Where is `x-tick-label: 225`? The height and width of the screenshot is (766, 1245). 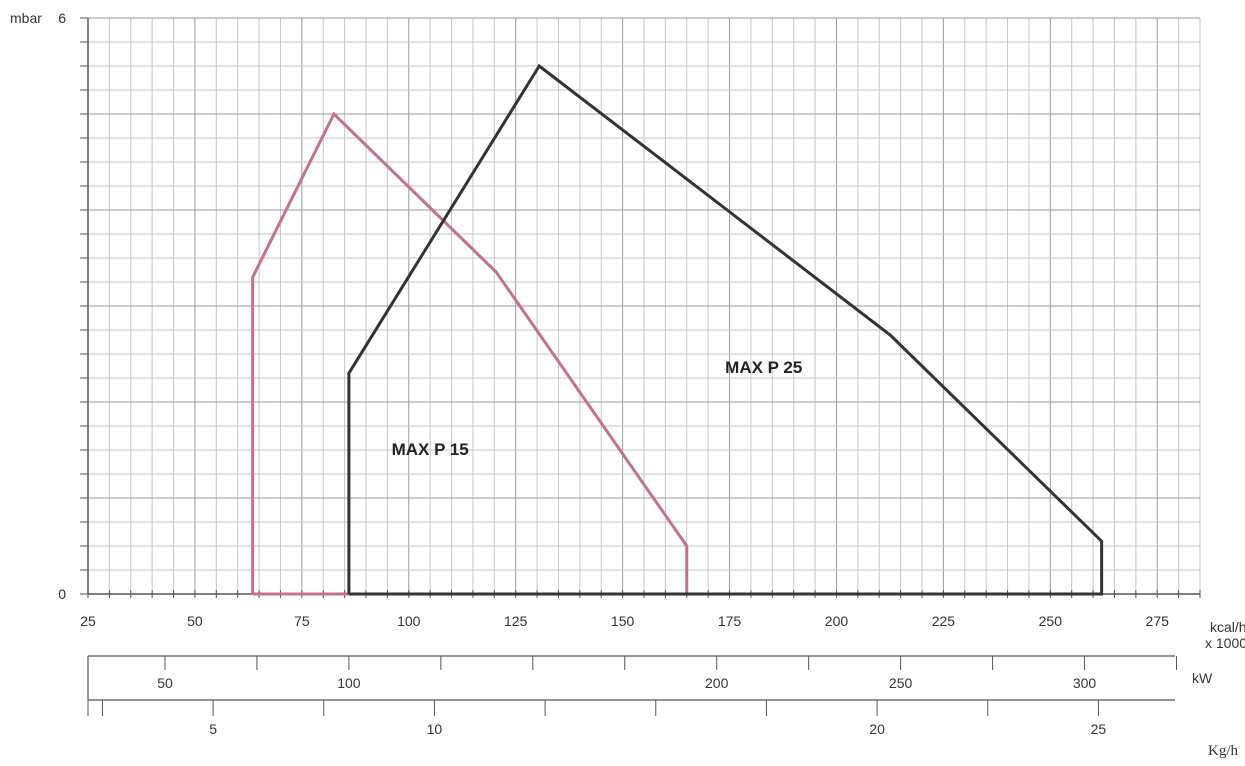 x-tick-label: 225 is located at coordinates (944, 621).